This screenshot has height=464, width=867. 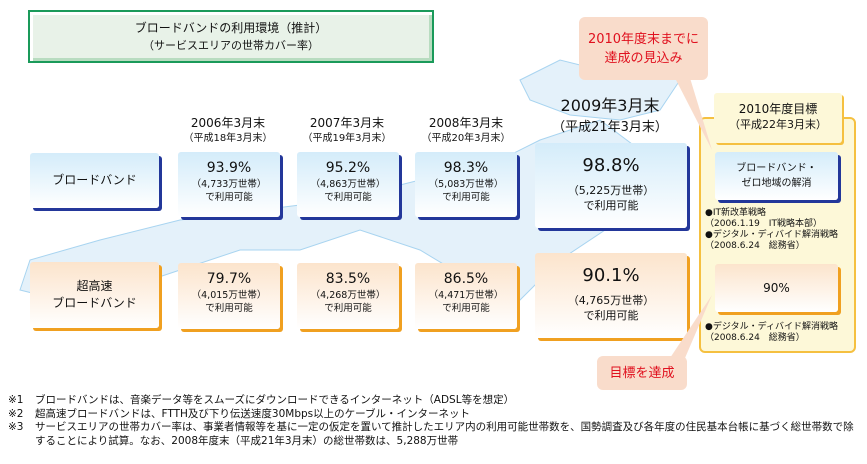 What do you see at coordinates (611, 190) in the screenshot?
I see `households: （5,225万世帯）` at bounding box center [611, 190].